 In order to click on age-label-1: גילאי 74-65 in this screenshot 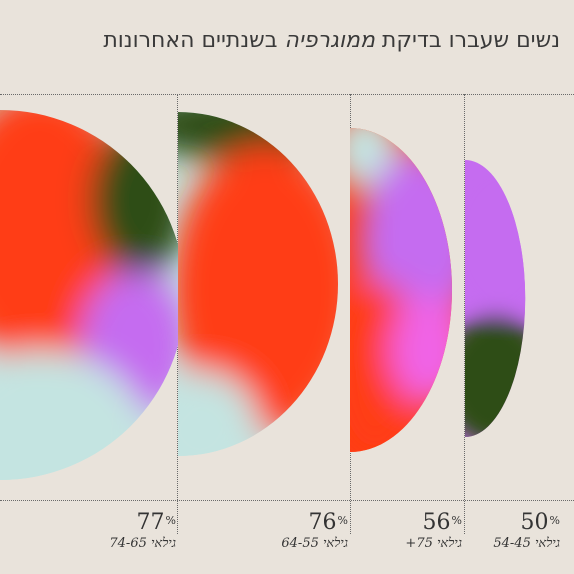, I will do `click(142, 543)`.